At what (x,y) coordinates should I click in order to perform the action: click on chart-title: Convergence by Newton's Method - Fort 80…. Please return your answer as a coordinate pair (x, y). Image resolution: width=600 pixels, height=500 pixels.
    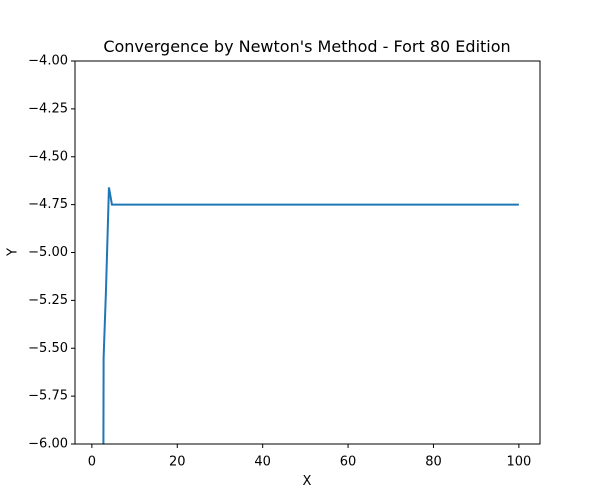
    Looking at the image, I should click on (306, 46).